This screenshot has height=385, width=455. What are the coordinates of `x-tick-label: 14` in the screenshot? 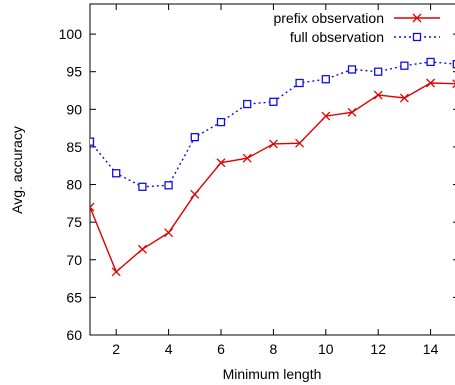 It's located at (431, 349).